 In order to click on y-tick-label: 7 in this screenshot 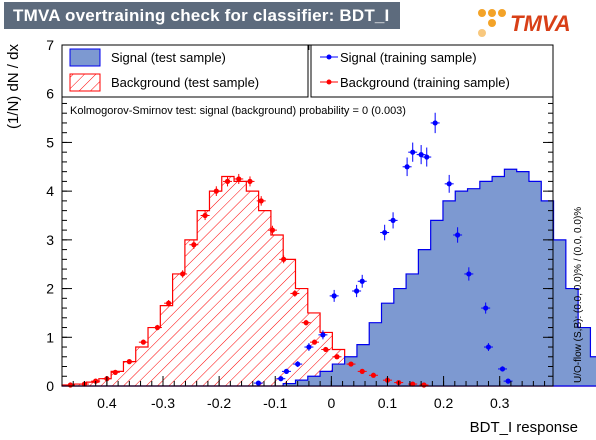, I will do `click(50, 45)`.